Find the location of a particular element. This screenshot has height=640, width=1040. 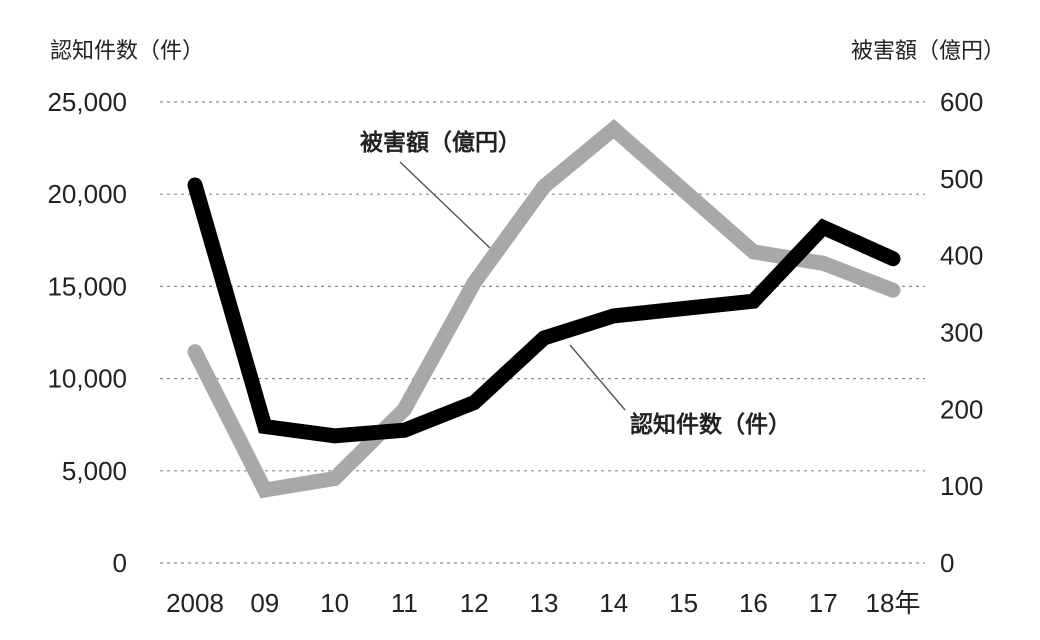

x-tick-label: 13 is located at coordinates (544, 603).